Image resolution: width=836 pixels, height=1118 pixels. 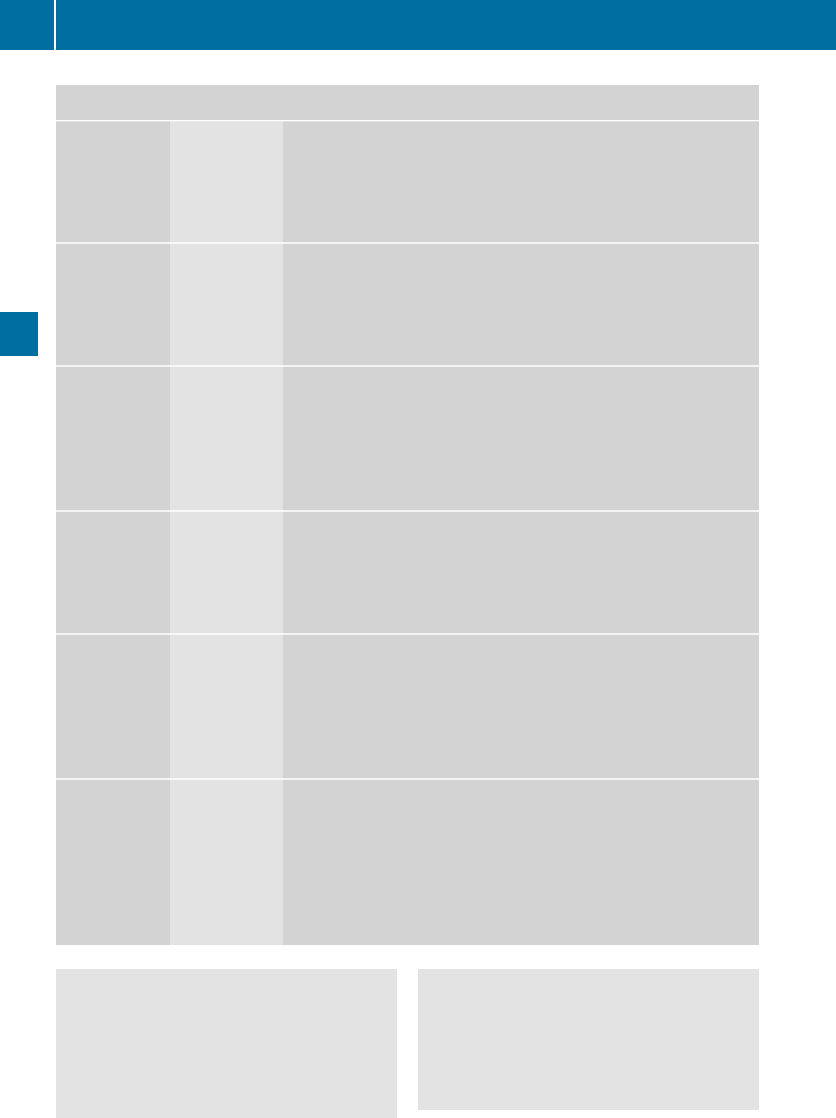 I want to click on side-tab, so click(x=19, y=334).